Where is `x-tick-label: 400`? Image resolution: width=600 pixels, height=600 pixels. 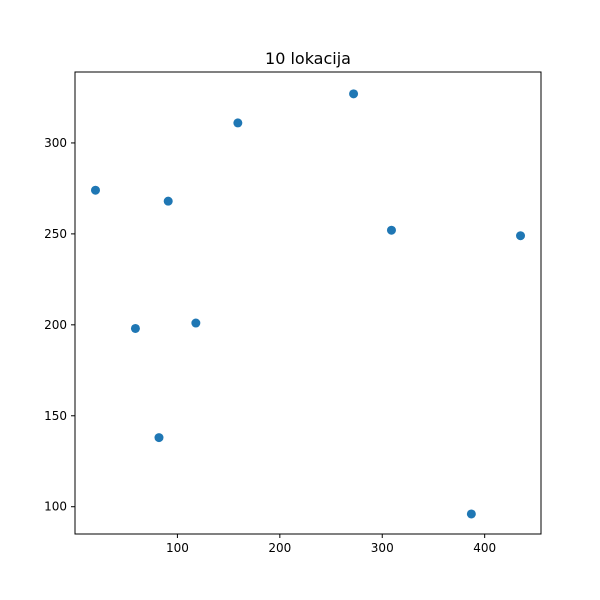 x-tick-label: 400 is located at coordinates (484, 548).